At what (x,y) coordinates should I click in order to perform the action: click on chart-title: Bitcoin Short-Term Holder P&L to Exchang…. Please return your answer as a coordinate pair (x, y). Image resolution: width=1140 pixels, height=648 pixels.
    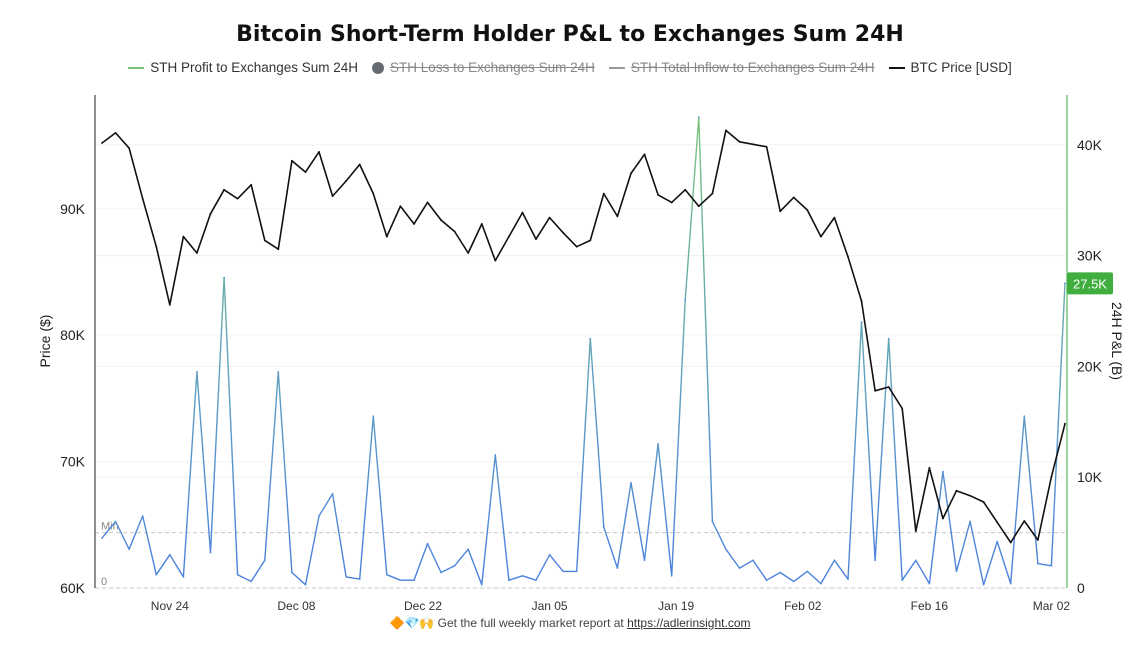
    Looking at the image, I should click on (570, 34).